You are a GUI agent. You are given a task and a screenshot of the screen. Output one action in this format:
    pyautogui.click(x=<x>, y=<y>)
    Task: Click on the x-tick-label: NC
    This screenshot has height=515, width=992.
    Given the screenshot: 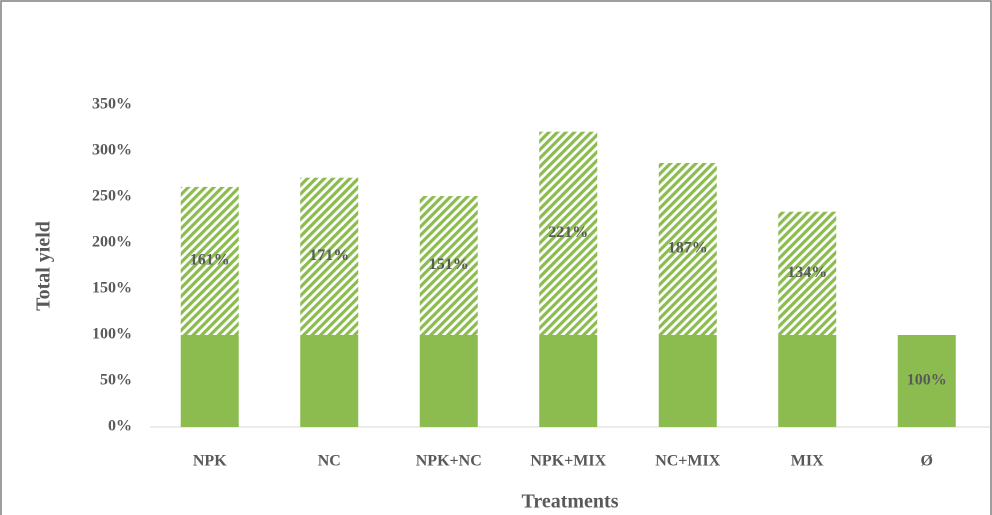 What is the action you would take?
    pyautogui.click(x=329, y=461)
    